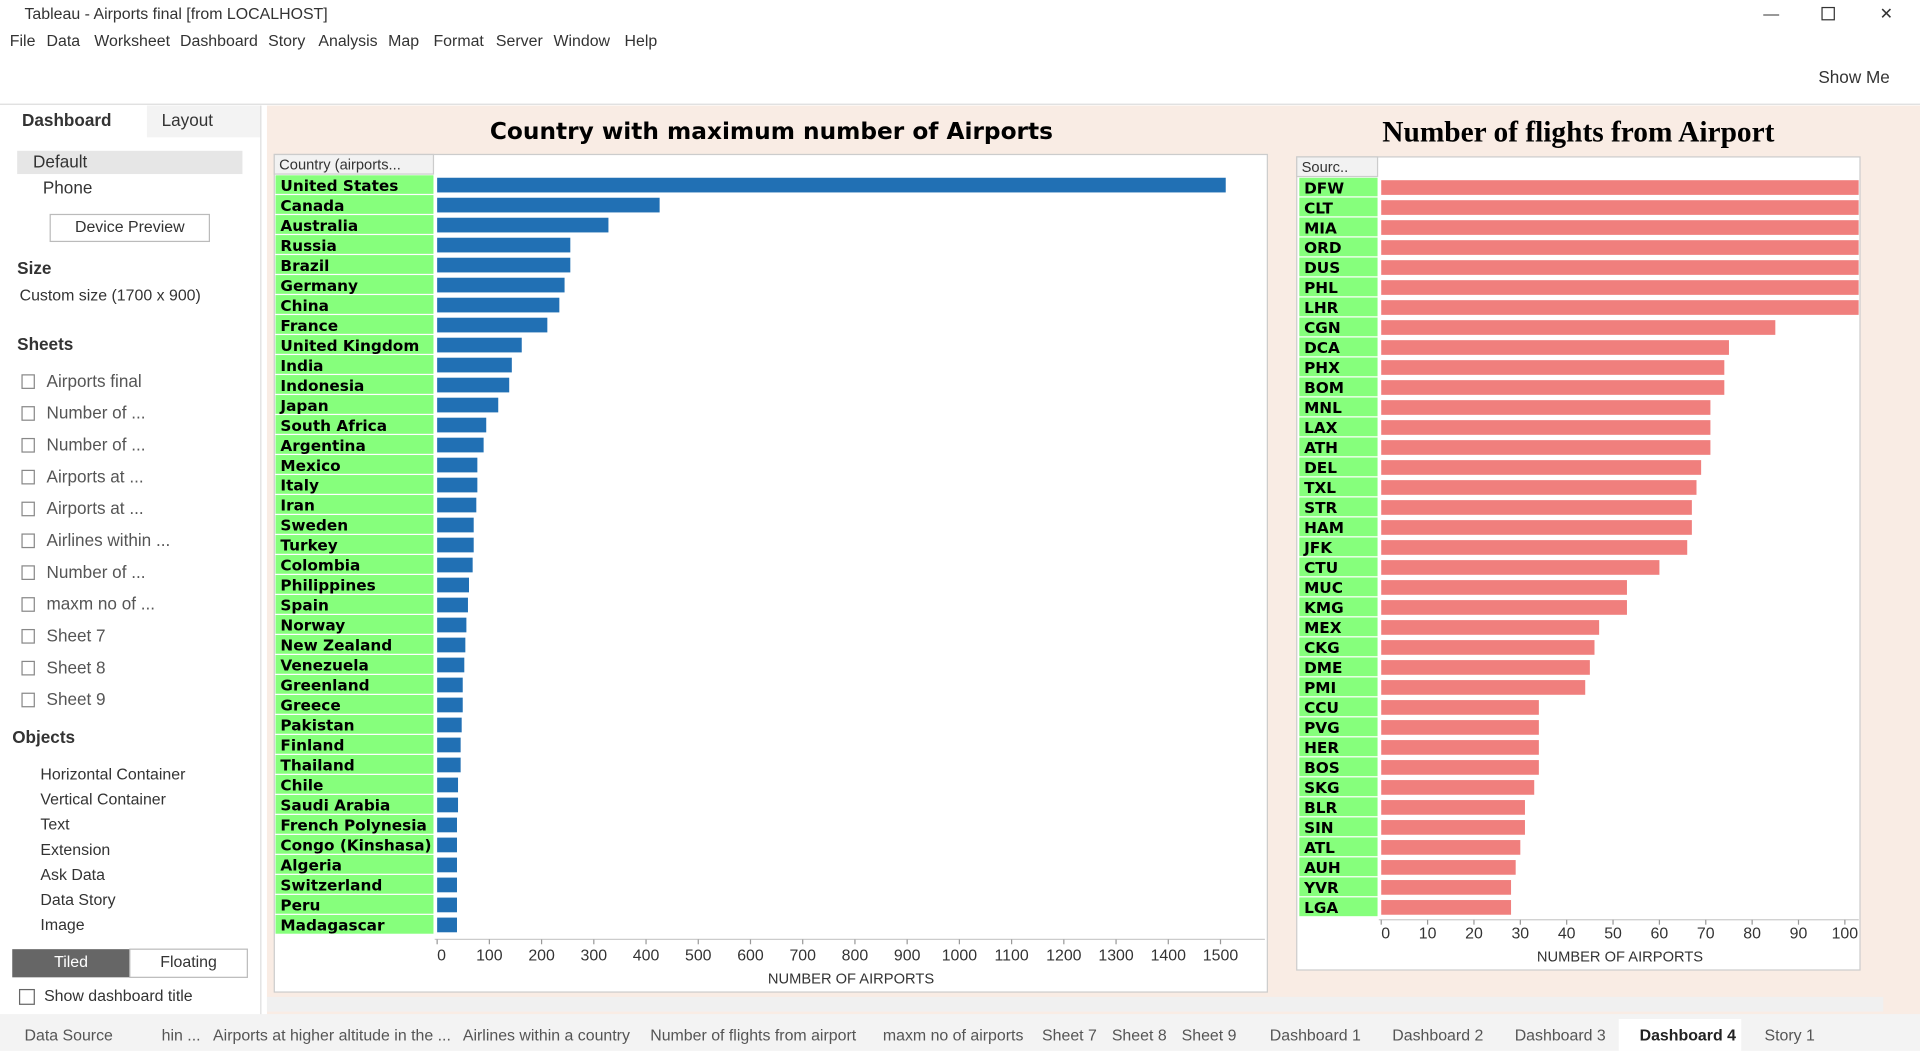 This screenshot has height=1051, width=1920. What do you see at coordinates (1323, 408) in the screenshot?
I see `row-label: MNL` at bounding box center [1323, 408].